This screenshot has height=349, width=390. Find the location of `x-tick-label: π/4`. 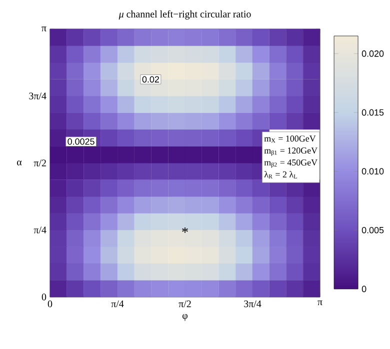

x-tick-label: π/4 is located at coordinates (117, 304).